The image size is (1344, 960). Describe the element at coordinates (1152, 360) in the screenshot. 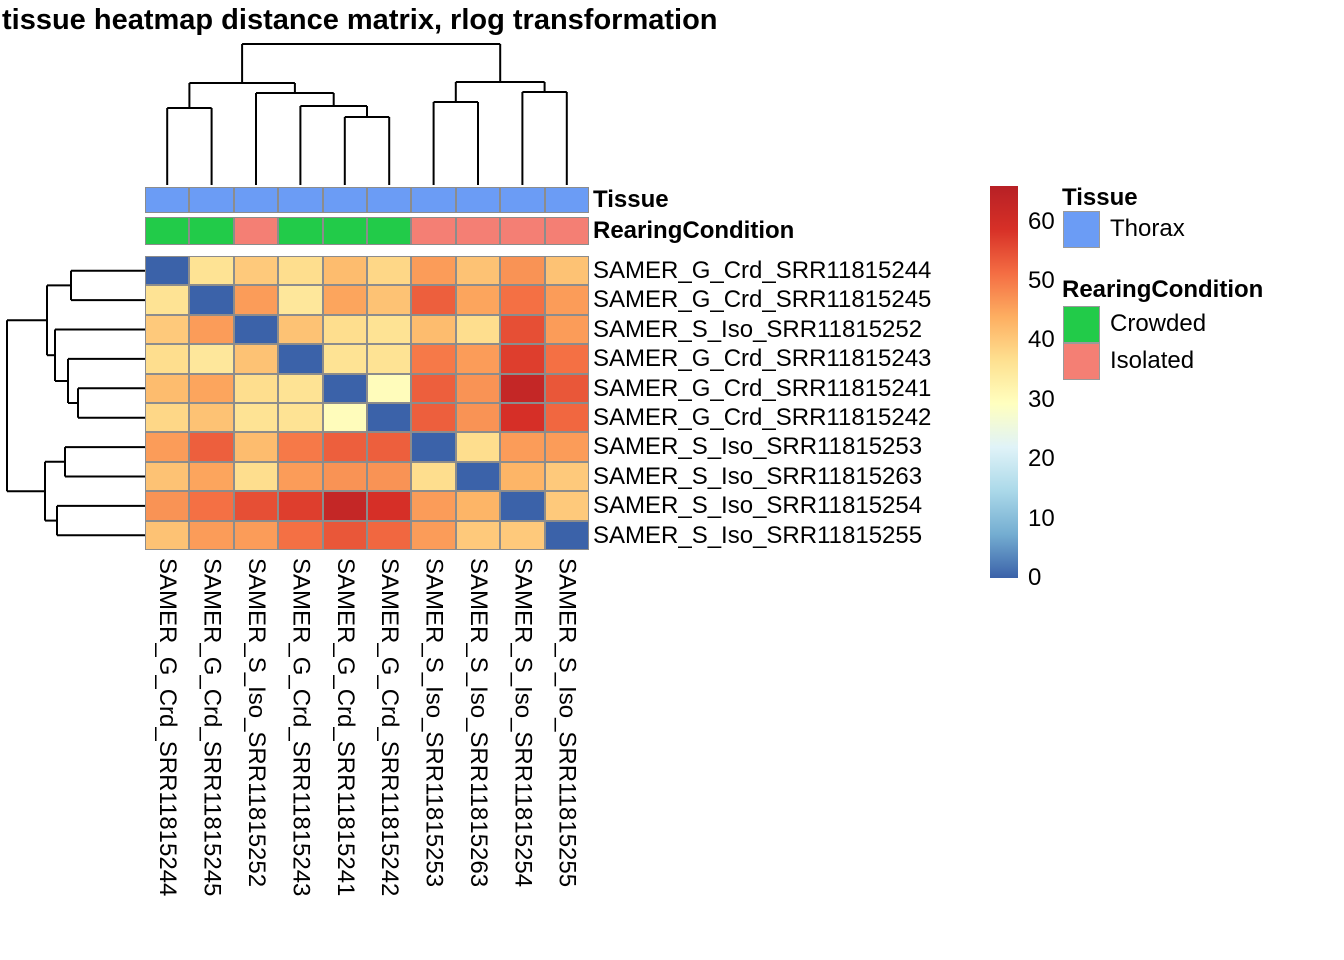

I see `legend-label: Isolated` at that location.